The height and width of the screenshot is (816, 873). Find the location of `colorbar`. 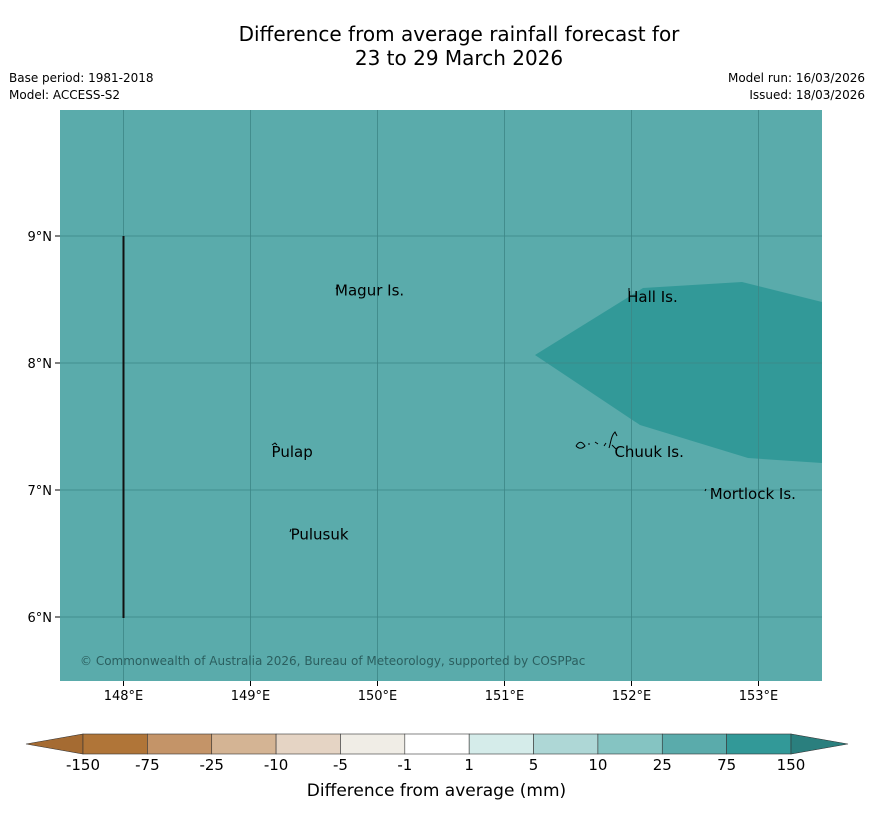

colorbar is located at coordinates (437, 744).